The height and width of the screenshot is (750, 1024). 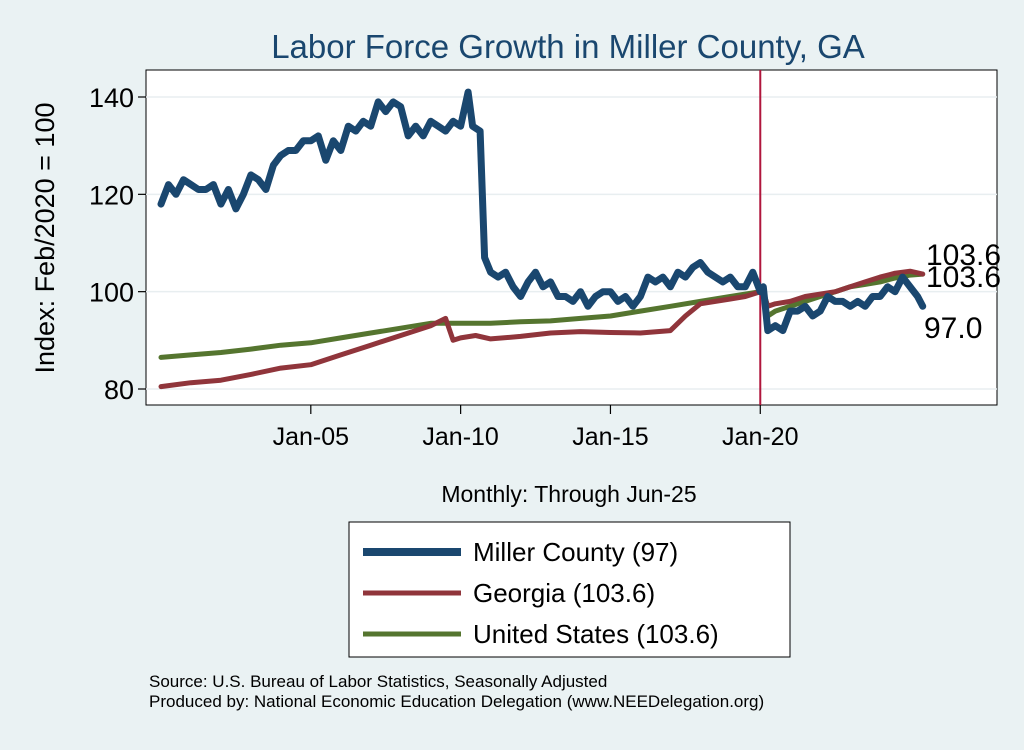 I want to click on legend-label-united-states: United States (103.6), so click(x=596, y=634).